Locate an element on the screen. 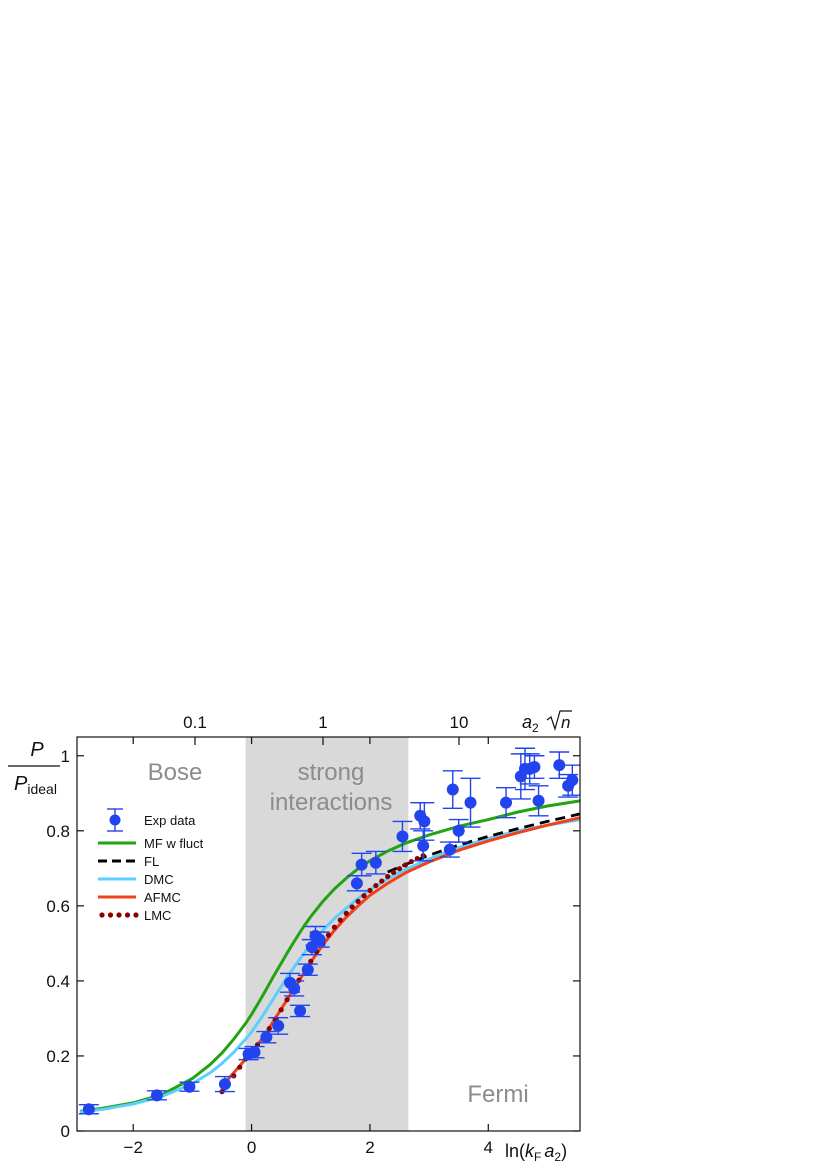 The image size is (830, 1174). top-label-a-sub: 2 is located at coordinates (535, 728).